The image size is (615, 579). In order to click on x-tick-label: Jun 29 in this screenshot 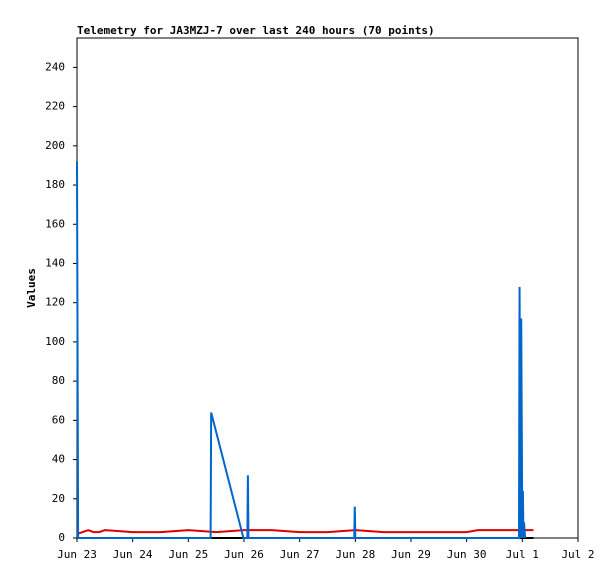, I will do `click(411, 554)`.